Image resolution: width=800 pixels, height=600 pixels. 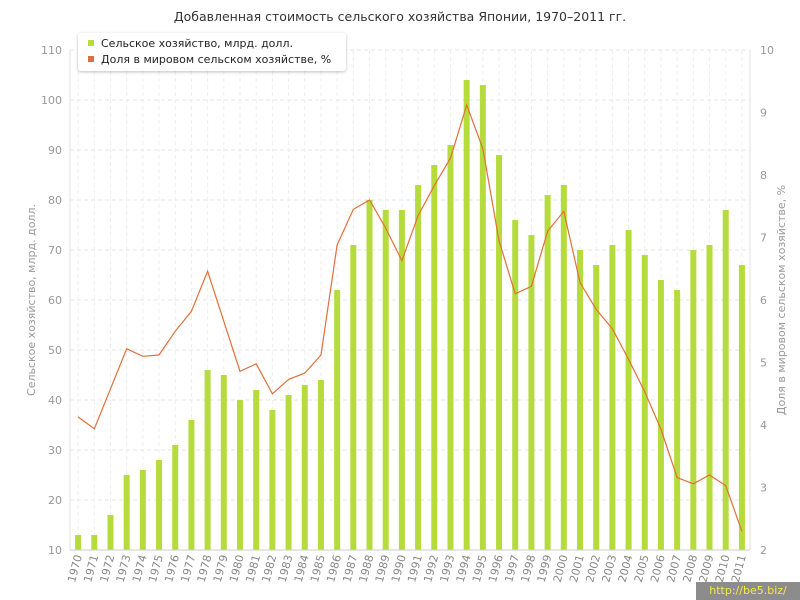 What do you see at coordinates (197, 43) in the screenshot?
I see `legend-label-bars: Сельское хозяйство, млрд. долл.` at bounding box center [197, 43].